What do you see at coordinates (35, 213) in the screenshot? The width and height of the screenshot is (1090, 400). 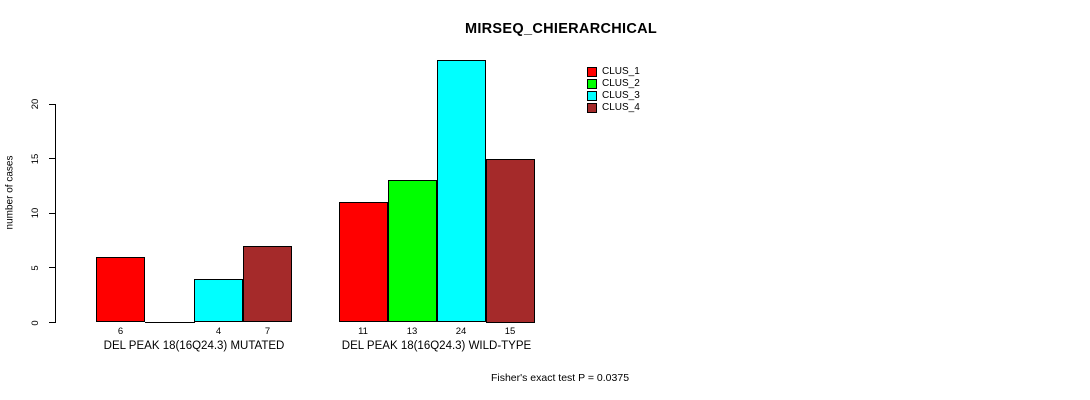 I see `y-tick-label: 10` at bounding box center [35, 213].